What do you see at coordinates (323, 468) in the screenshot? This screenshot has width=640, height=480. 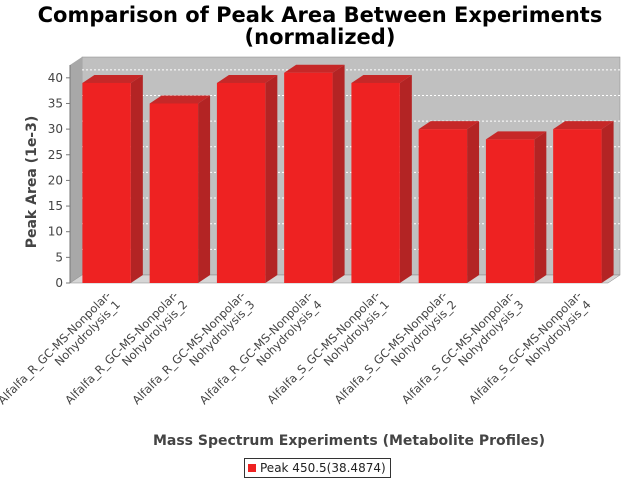 I see `legend-label: Peak 450.5(38.4874)` at bounding box center [323, 468].